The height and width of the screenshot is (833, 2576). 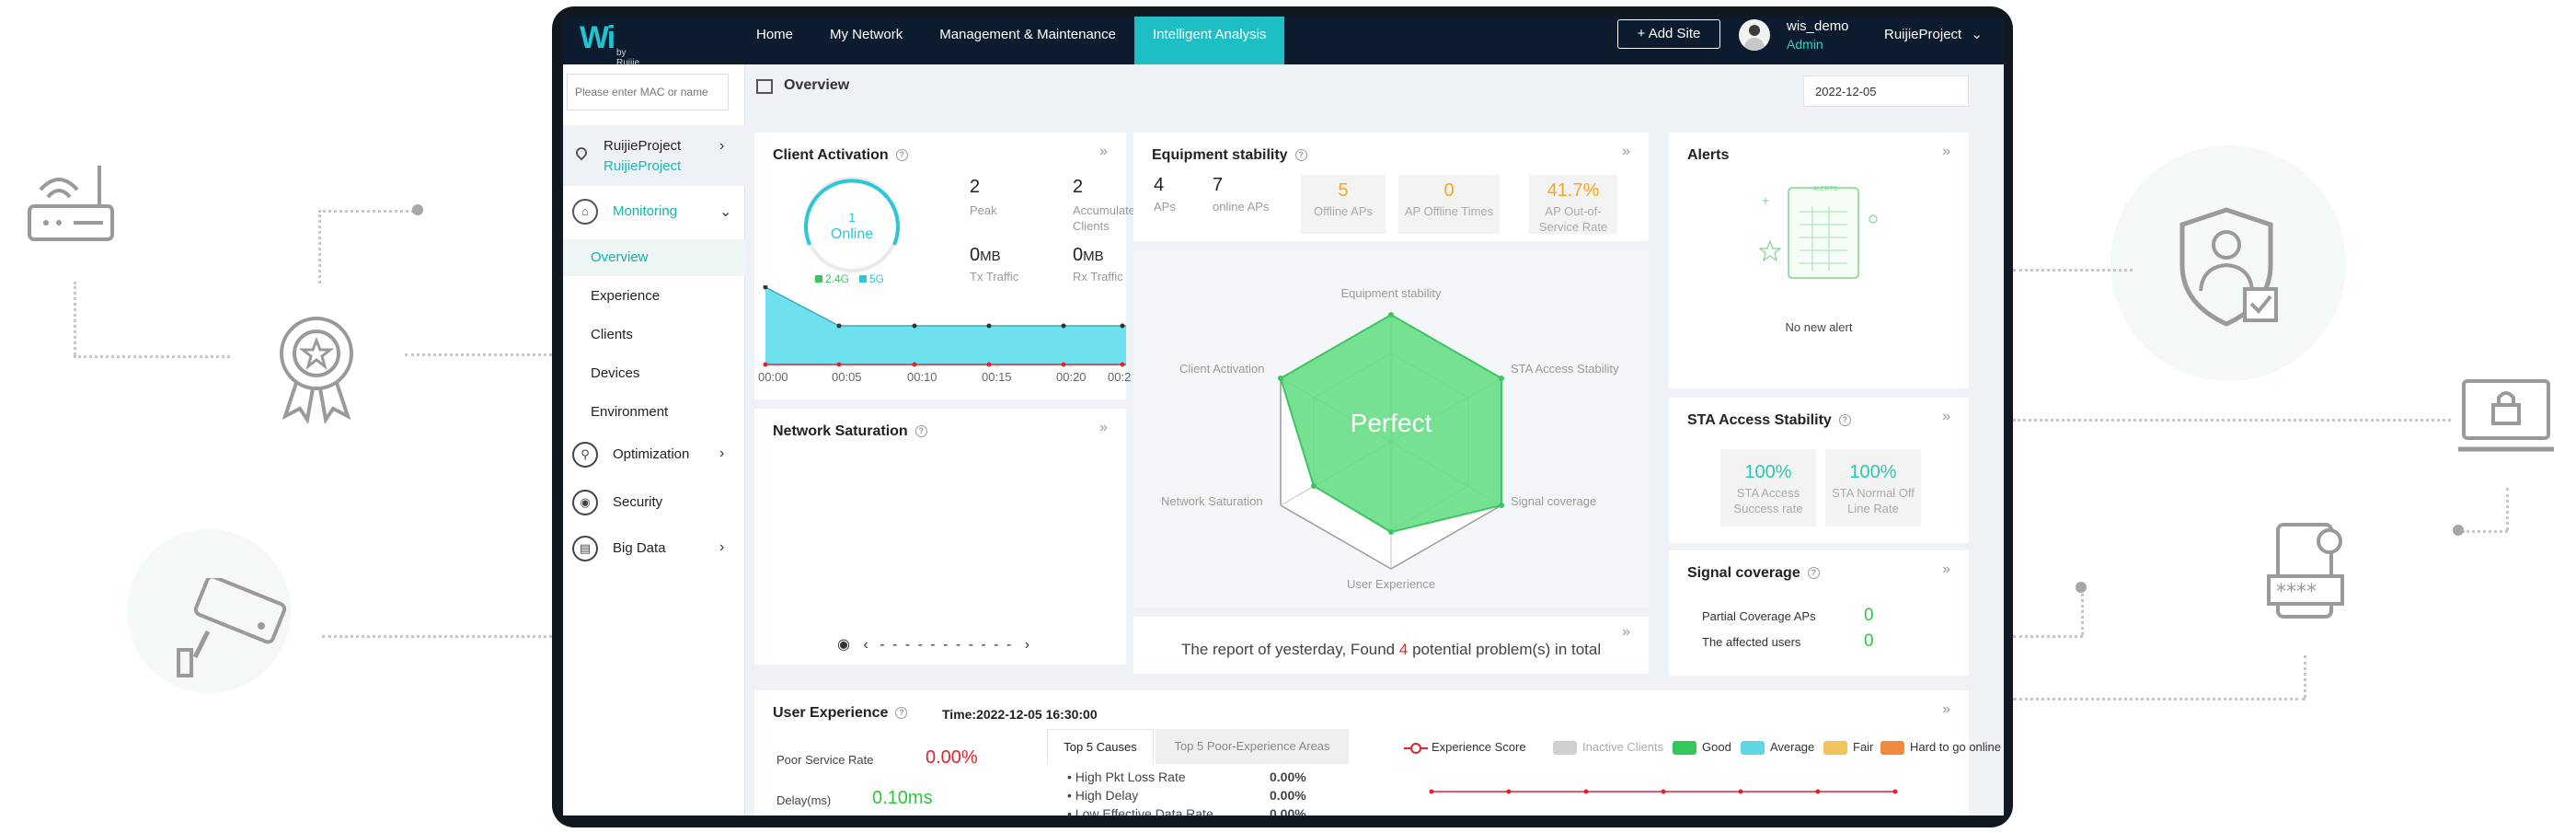 I want to click on bar-chart-icon: ▤, so click(x=585, y=549).